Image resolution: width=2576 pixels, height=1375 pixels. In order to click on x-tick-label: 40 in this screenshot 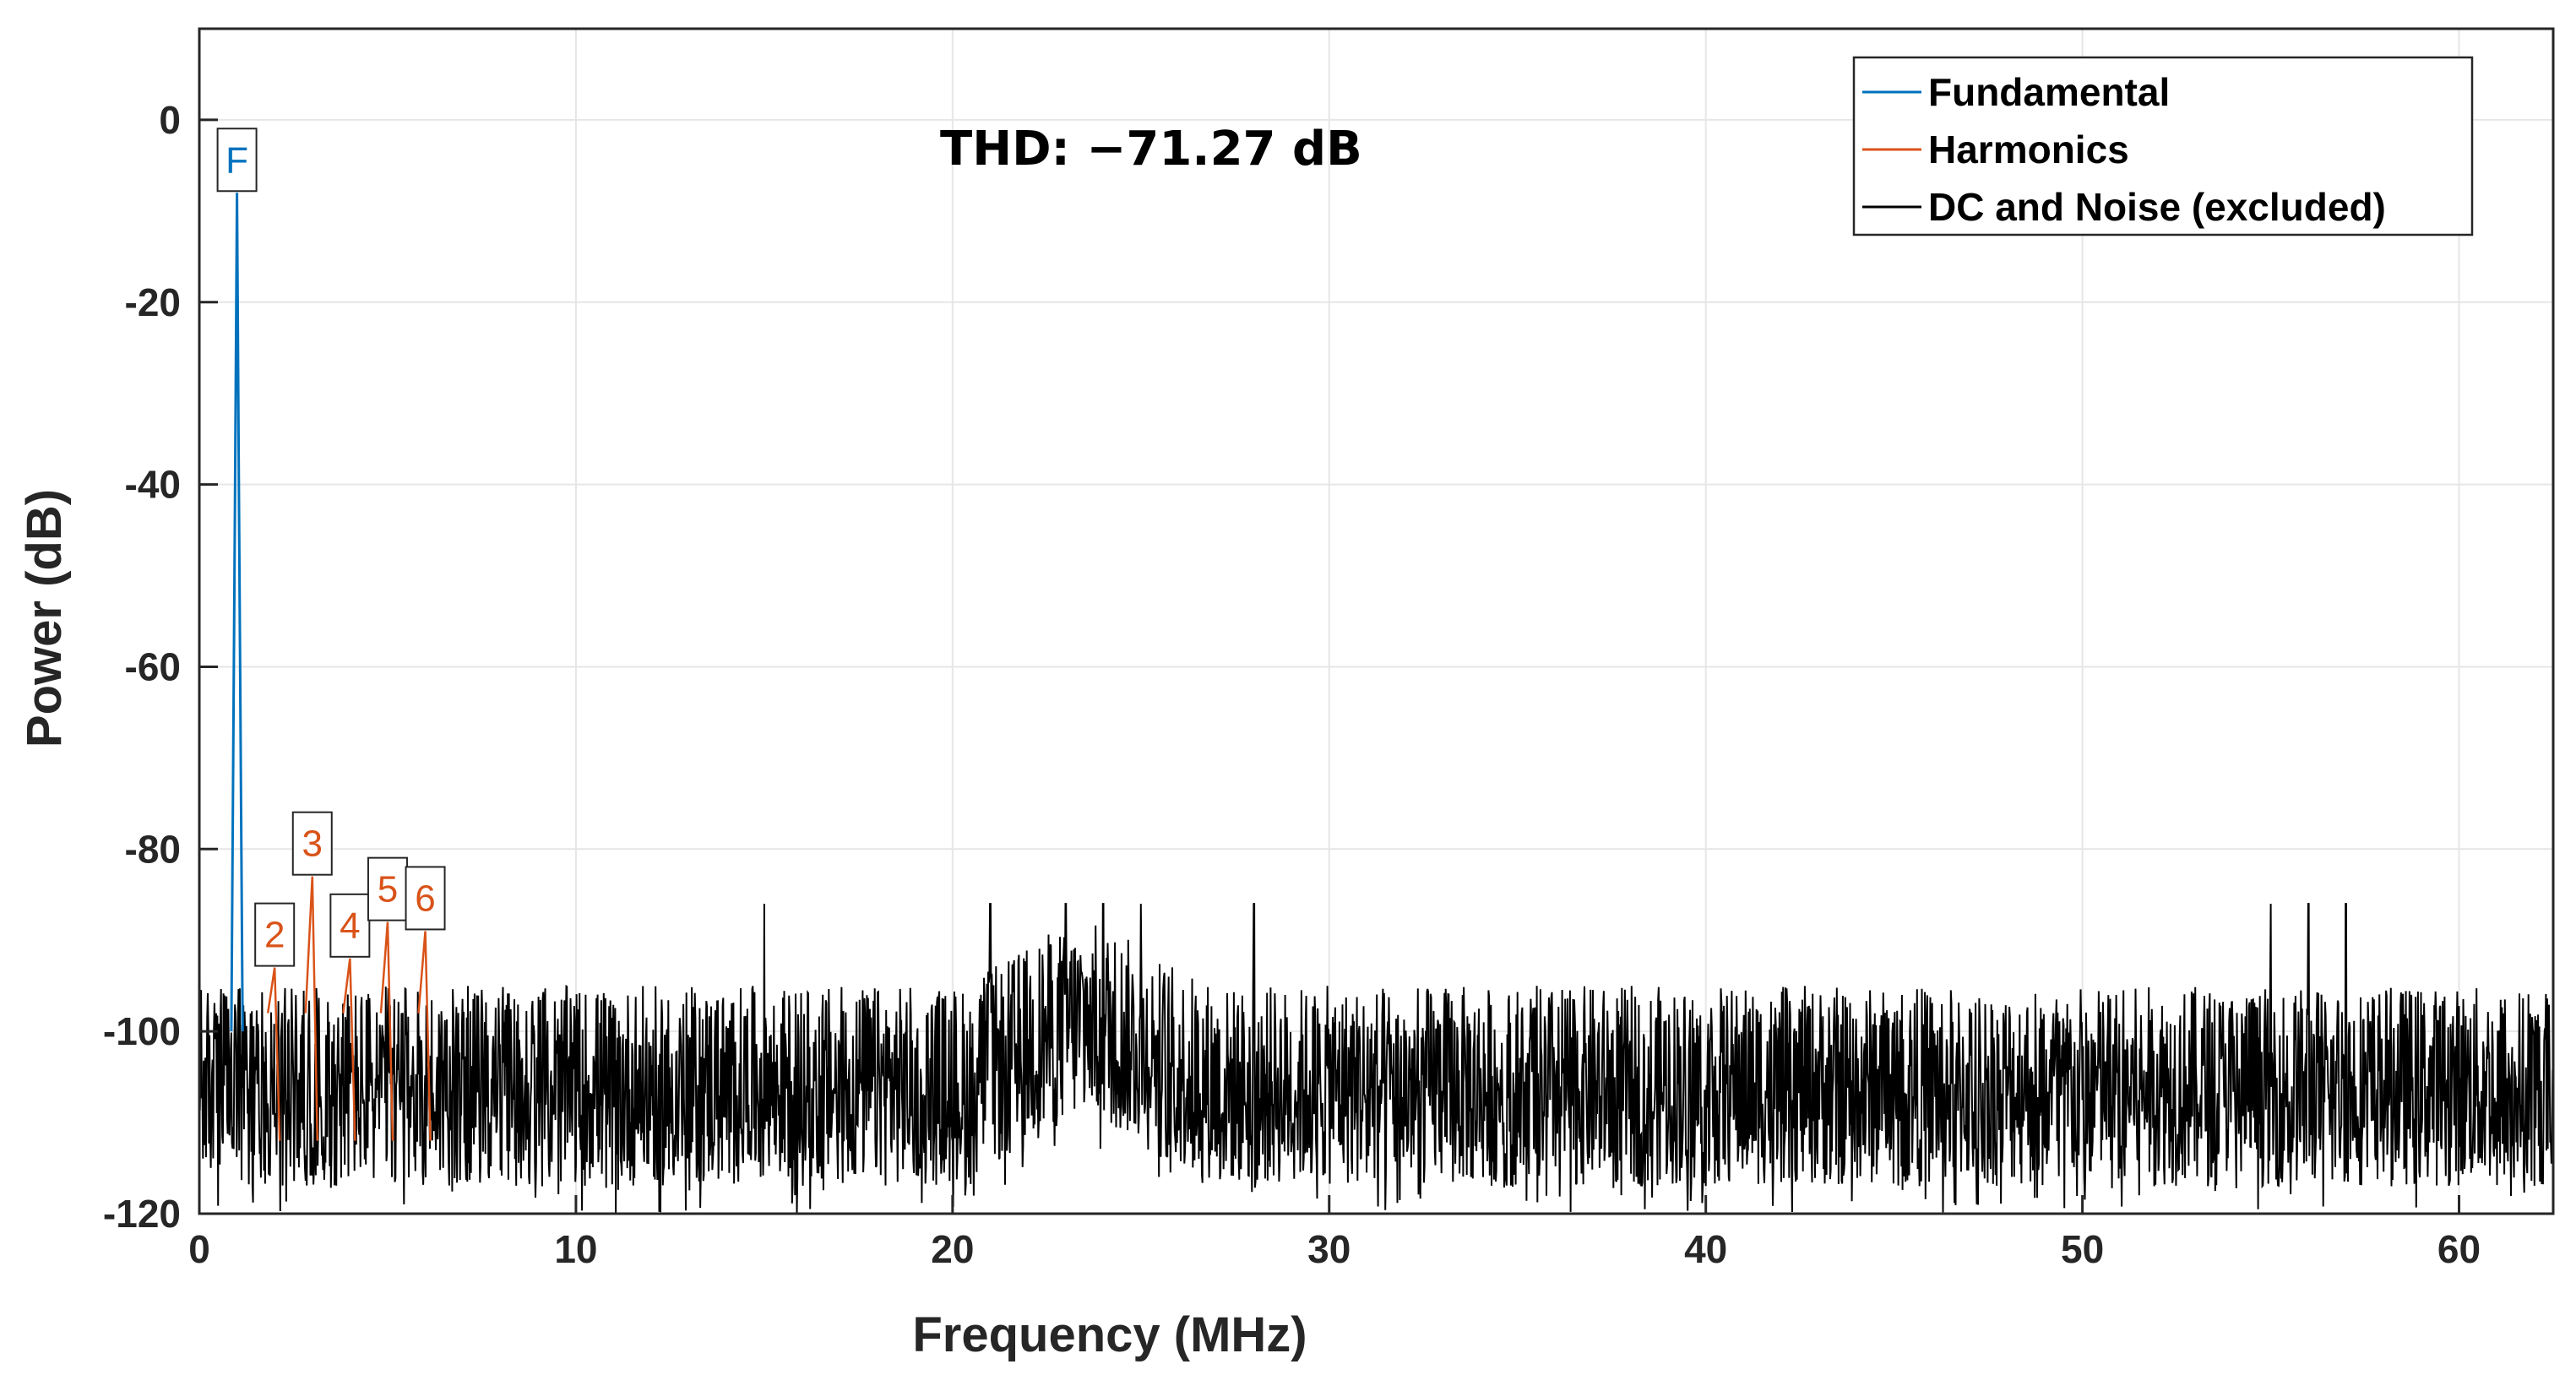, I will do `click(1705, 1249)`.